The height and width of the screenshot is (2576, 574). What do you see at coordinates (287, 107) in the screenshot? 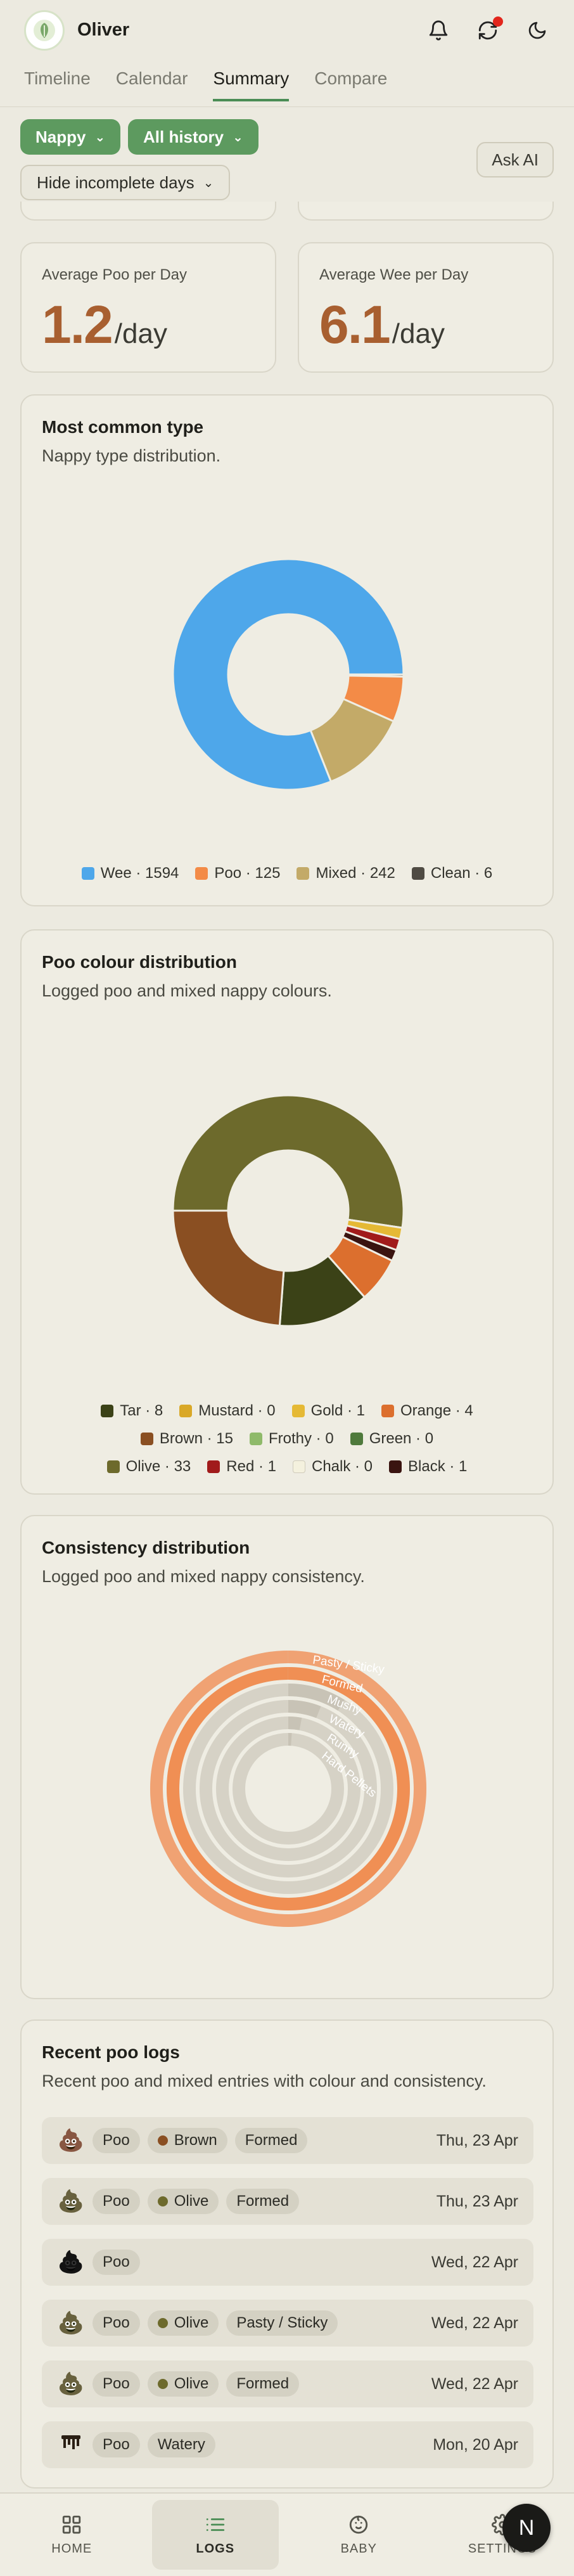
I see `tabs-divider` at bounding box center [287, 107].